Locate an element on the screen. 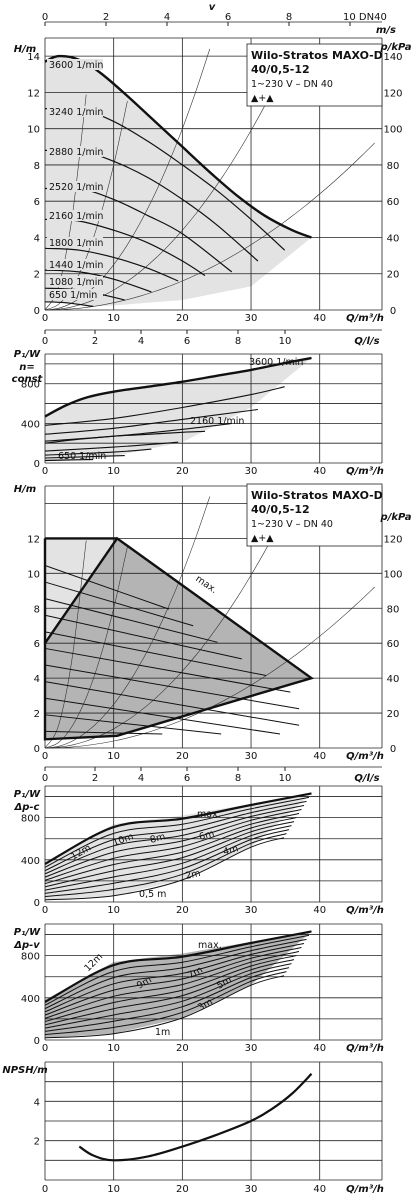 Image resolution: width=417 pixels, height=1200 pixels. x-tick-label: 40 is located at coordinates (319, 910).